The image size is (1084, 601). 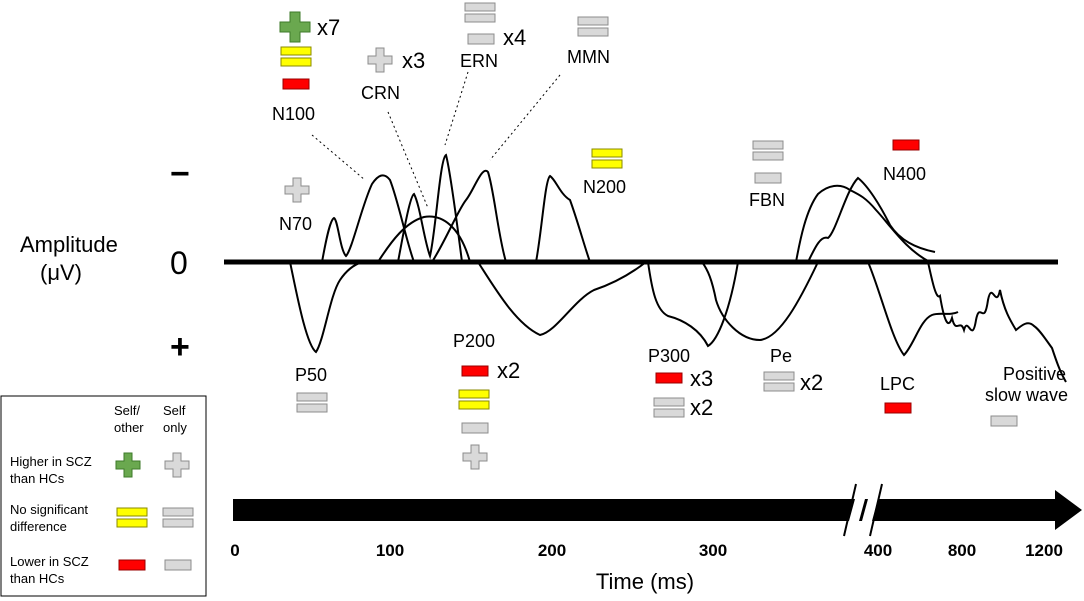 I want to click on axis-break-icon, so click(x=863, y=510).